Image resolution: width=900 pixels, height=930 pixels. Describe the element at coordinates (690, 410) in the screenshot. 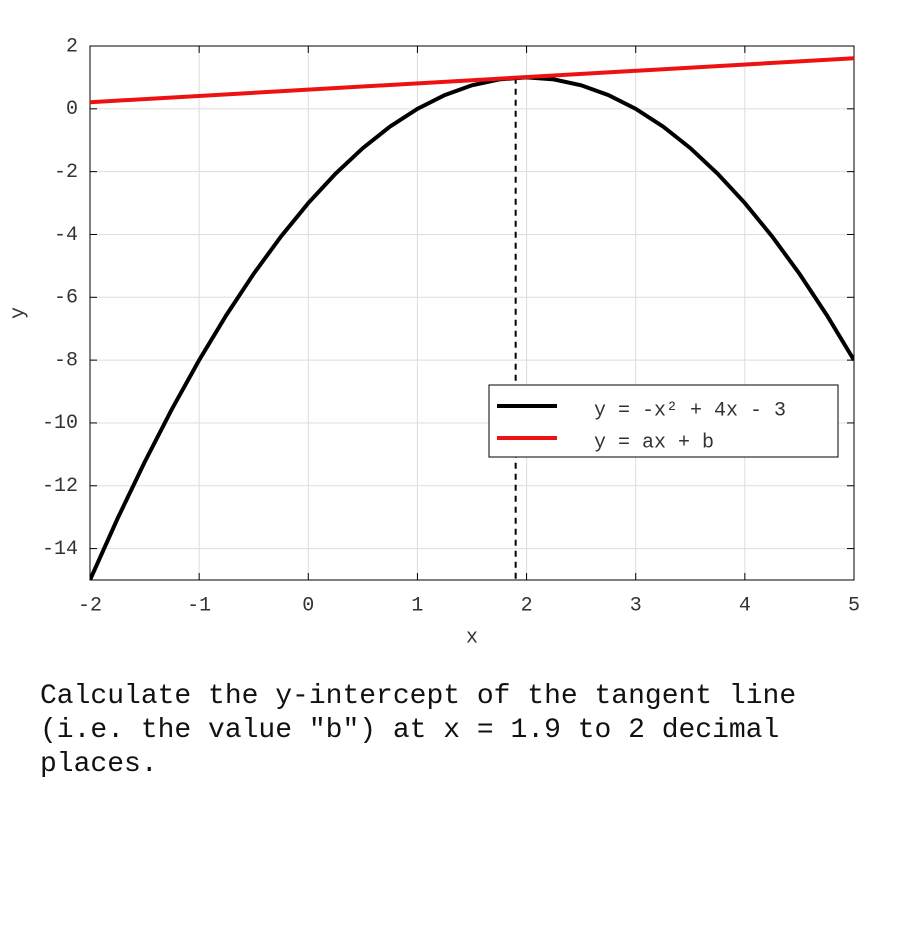

I see `legend-label: y = -x² + 4x - 3` at that location.